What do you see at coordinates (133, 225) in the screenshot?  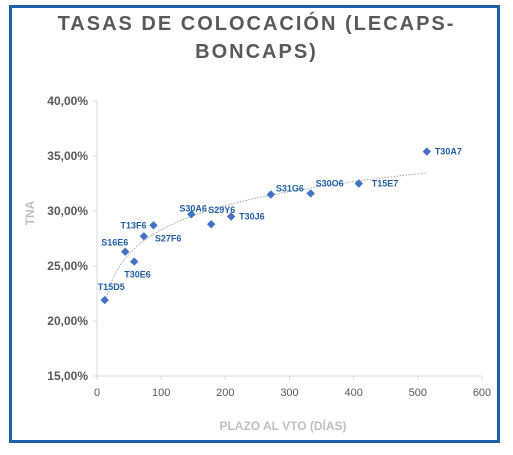 I see `point-label-t13f6: T13F6` at bounding box center [133, 225].